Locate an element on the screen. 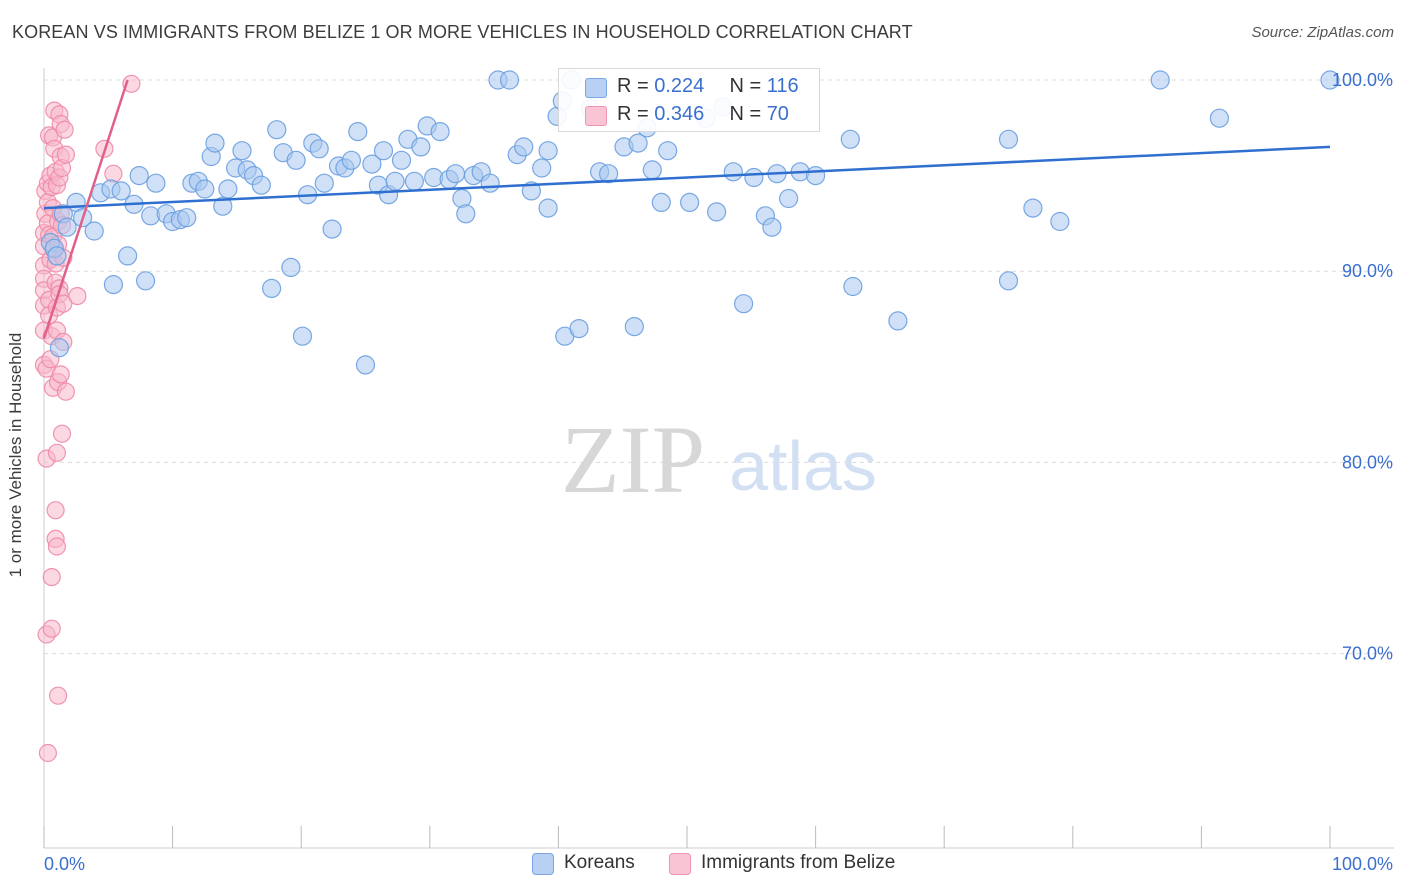 This screenshot has height=892, width=1406. legend-text-koreans: R = 0.224 N = 116 is located at coordinates (708, 86).